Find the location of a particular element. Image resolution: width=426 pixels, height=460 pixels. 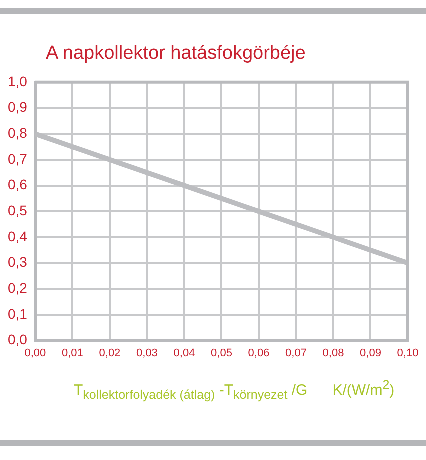

x-tick-label: 0,00 is located at coordinates (35, 353).